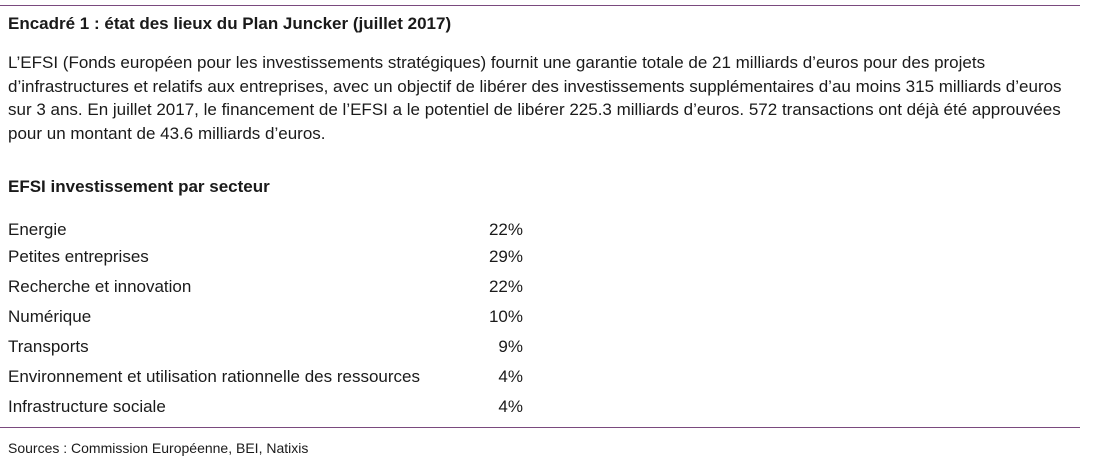 The width and height of the screenshot is (1102, 472). Describe the element at coordinates (505, 256) in the screenshot. I see `sector-share: 29%` at that location.